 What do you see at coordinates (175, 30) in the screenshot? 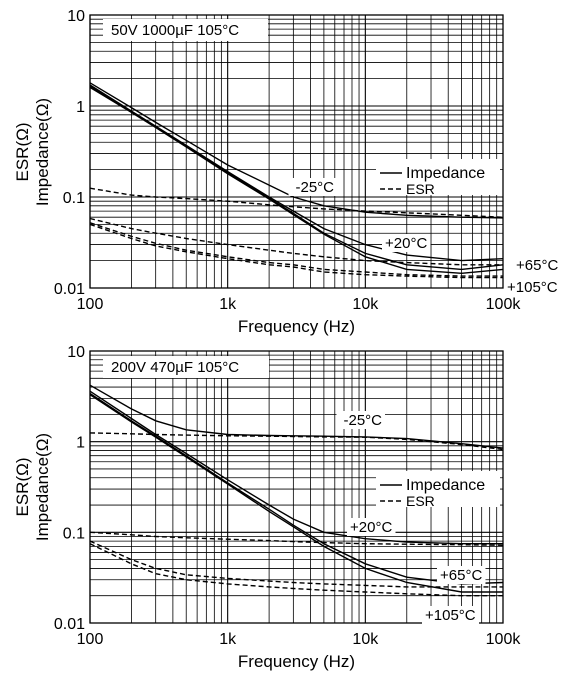
I see `chart-title: 50V 1000µF 105°C` at bounding box center [175, 30].